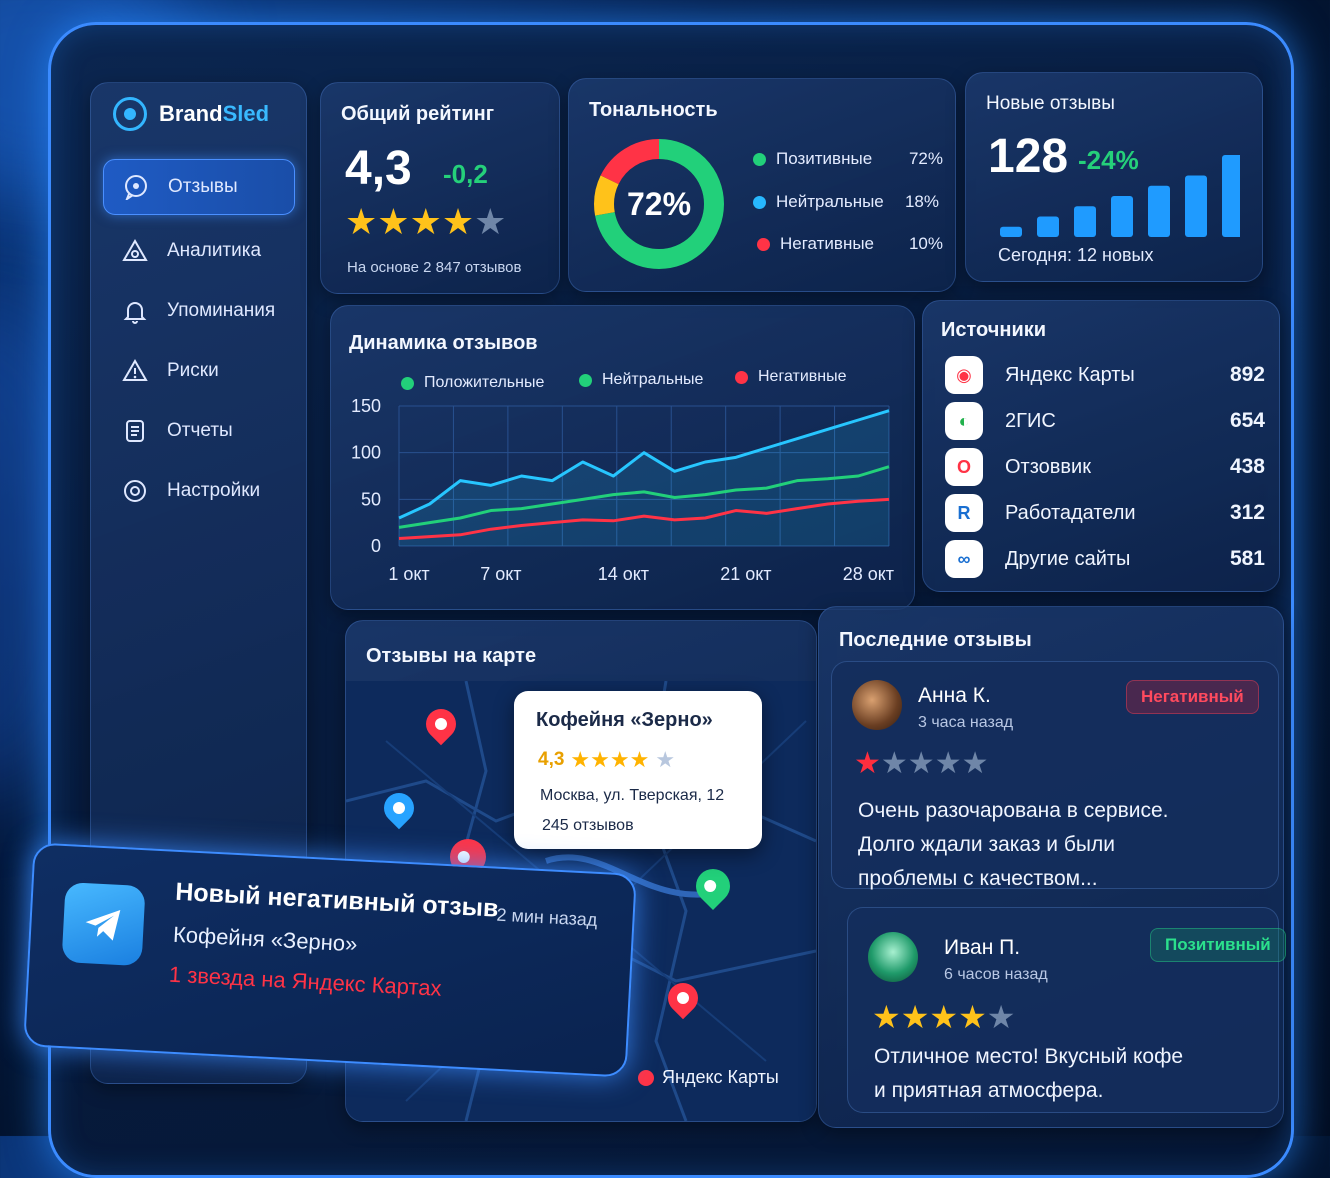  I want to click on source-row-otzovik: O Отзоввик 438, so click(1105, 467).